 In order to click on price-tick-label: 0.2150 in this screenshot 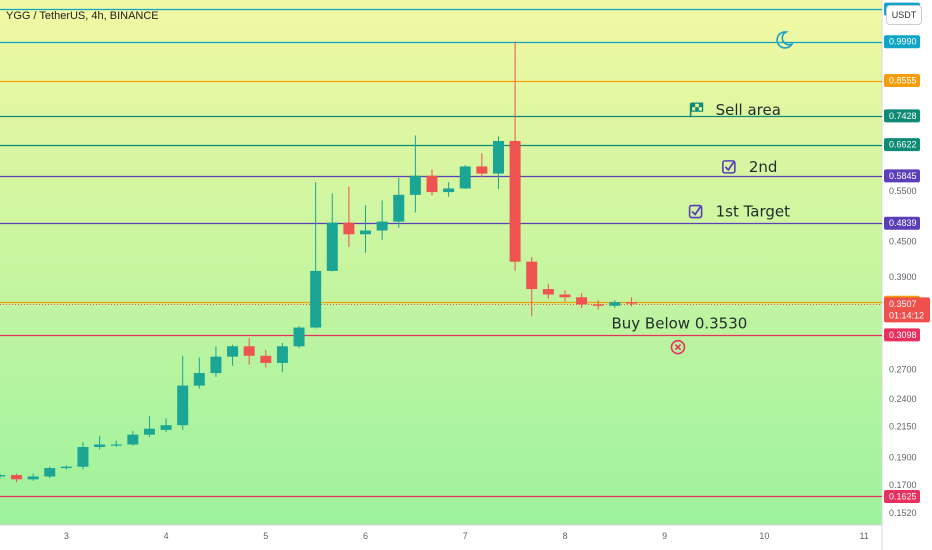, I will do `click(903, 426)`.